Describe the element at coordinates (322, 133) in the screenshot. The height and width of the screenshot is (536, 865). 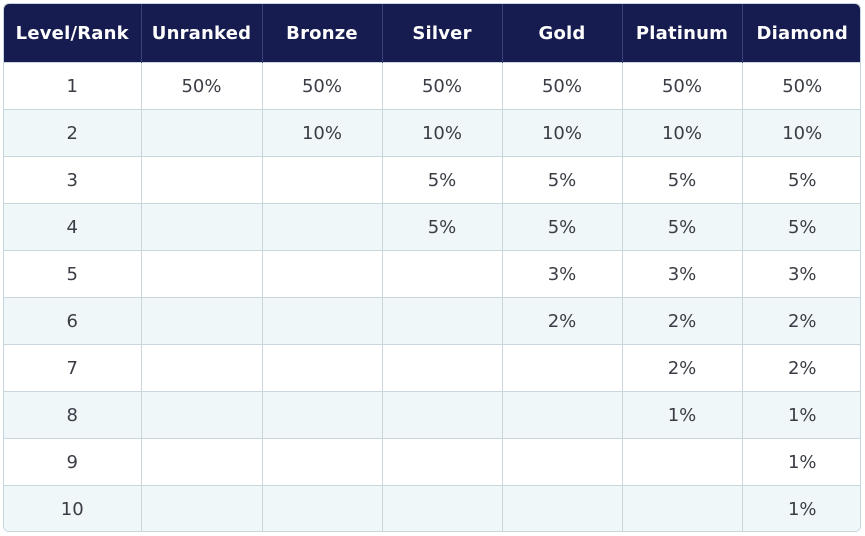
I see `cell-bronze: 10%` at that location.